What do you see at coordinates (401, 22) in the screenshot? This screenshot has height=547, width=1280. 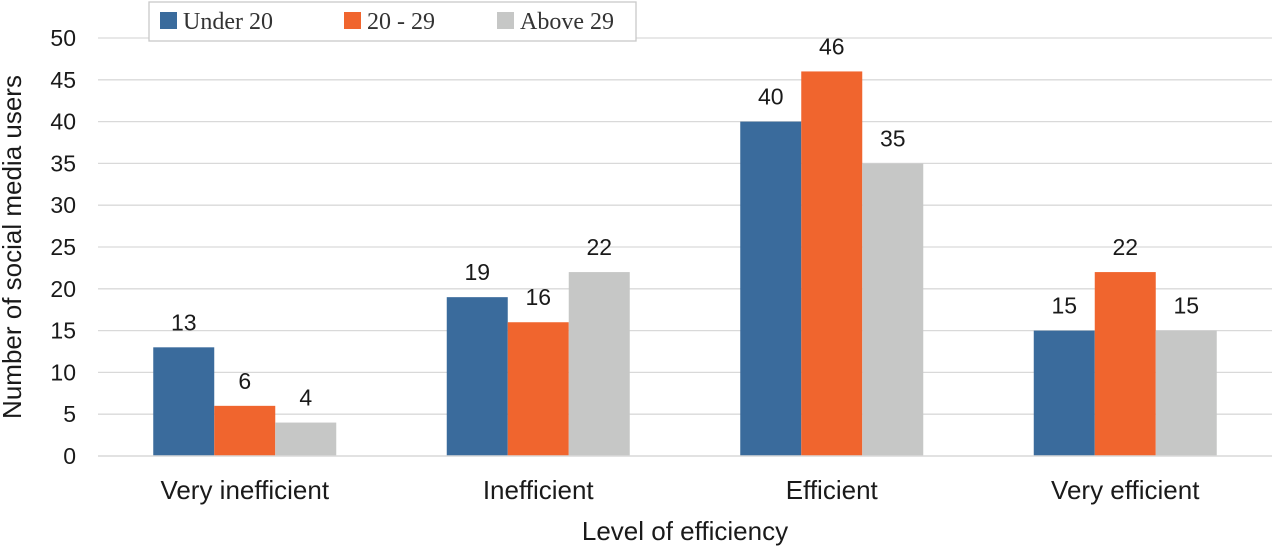 I see `legend-item: 20 - 29` at bounding box center [401, 22].